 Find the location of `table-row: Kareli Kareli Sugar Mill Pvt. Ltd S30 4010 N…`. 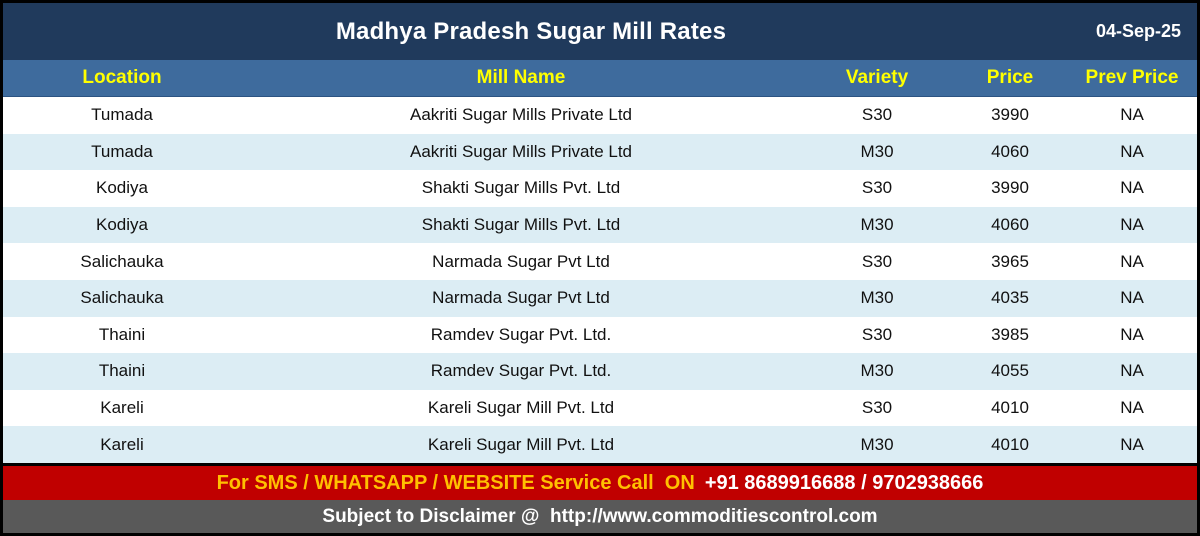

table-row: Kareli Kareli Sugar Mill Pvt. Ltd S30 4010 N… is located at coordinates (600, 408).